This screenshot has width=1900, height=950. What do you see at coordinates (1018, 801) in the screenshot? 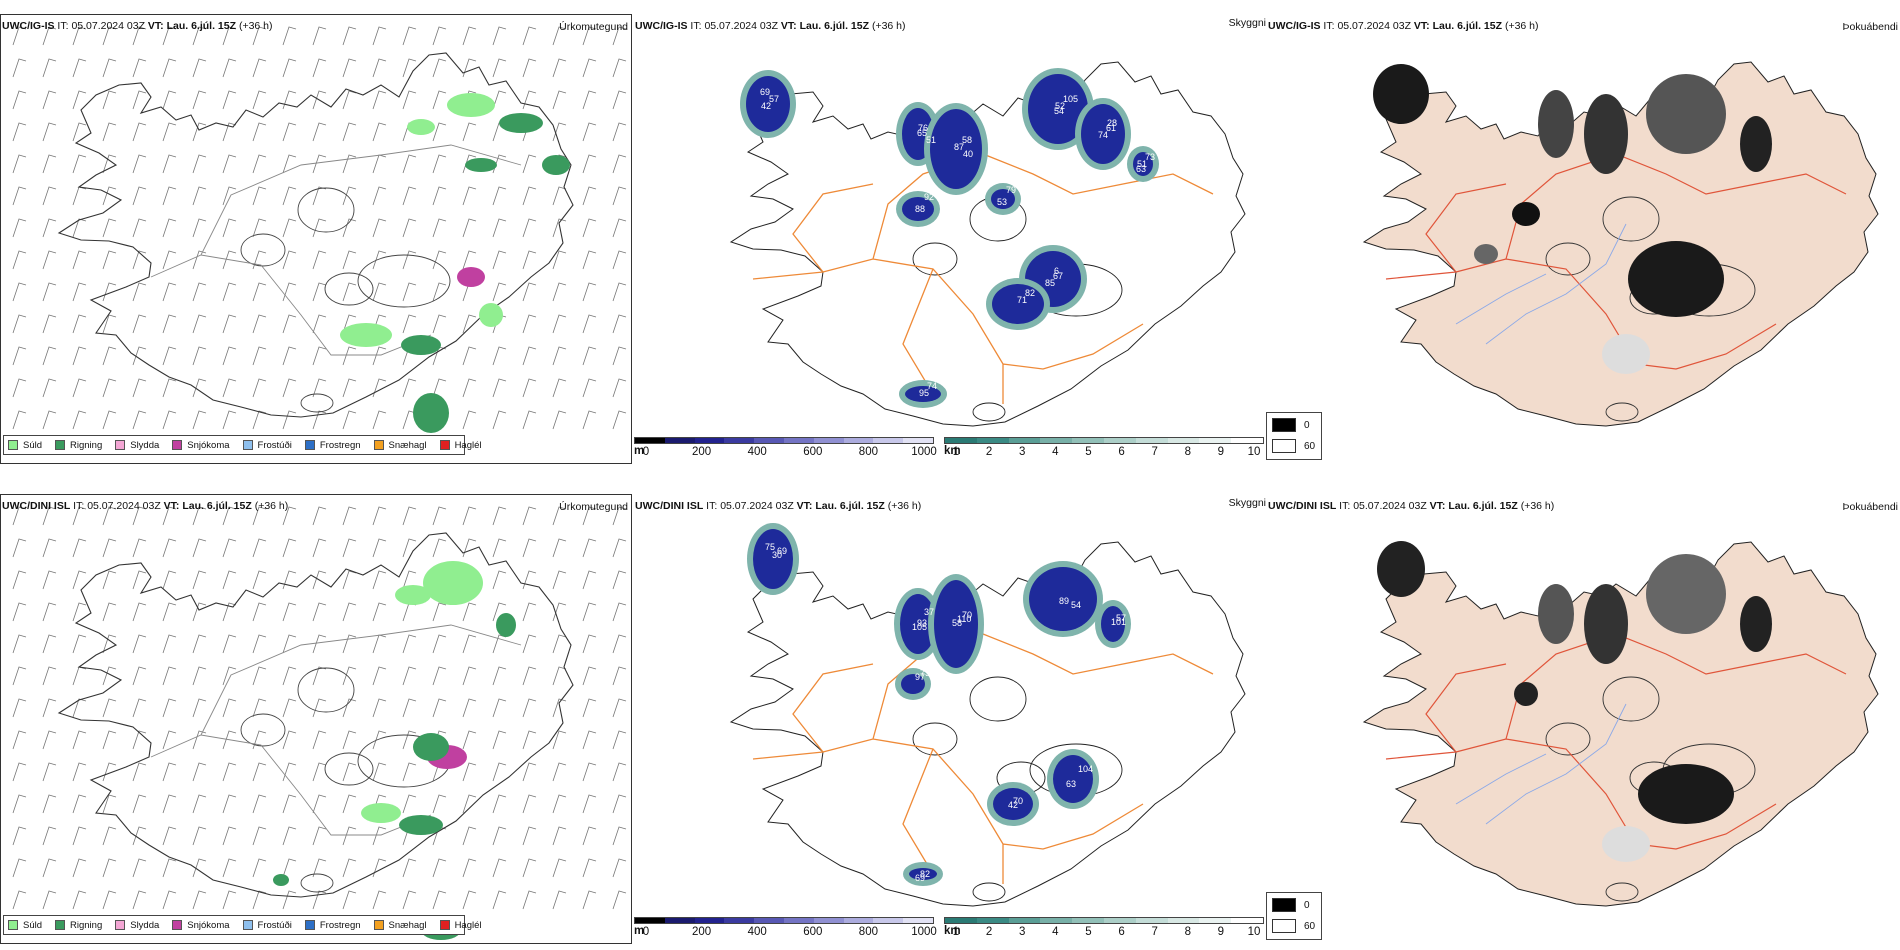
I see `cloud-base-label: 70` at bounding box center [1018, 801].